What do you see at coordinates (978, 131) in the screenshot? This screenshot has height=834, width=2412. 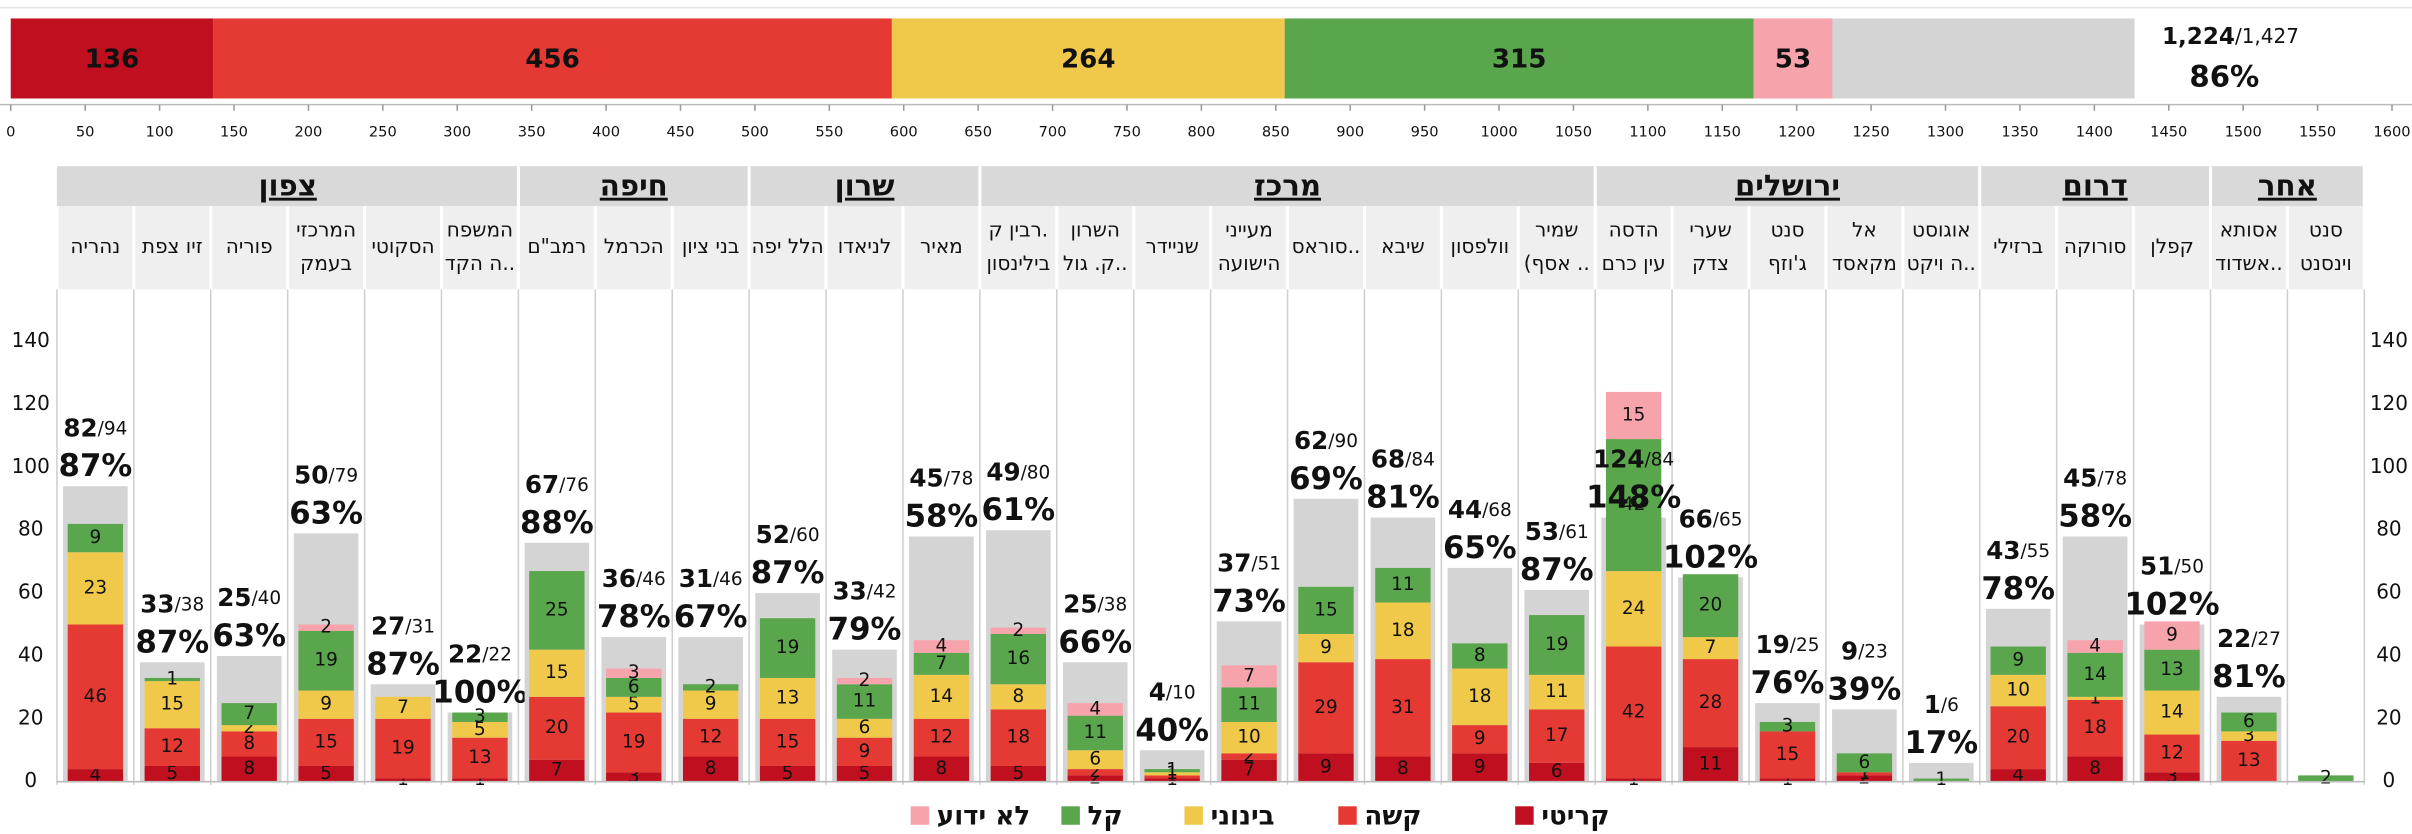 I see `summary-tick-label: 650` at bounding box center [978, 131].